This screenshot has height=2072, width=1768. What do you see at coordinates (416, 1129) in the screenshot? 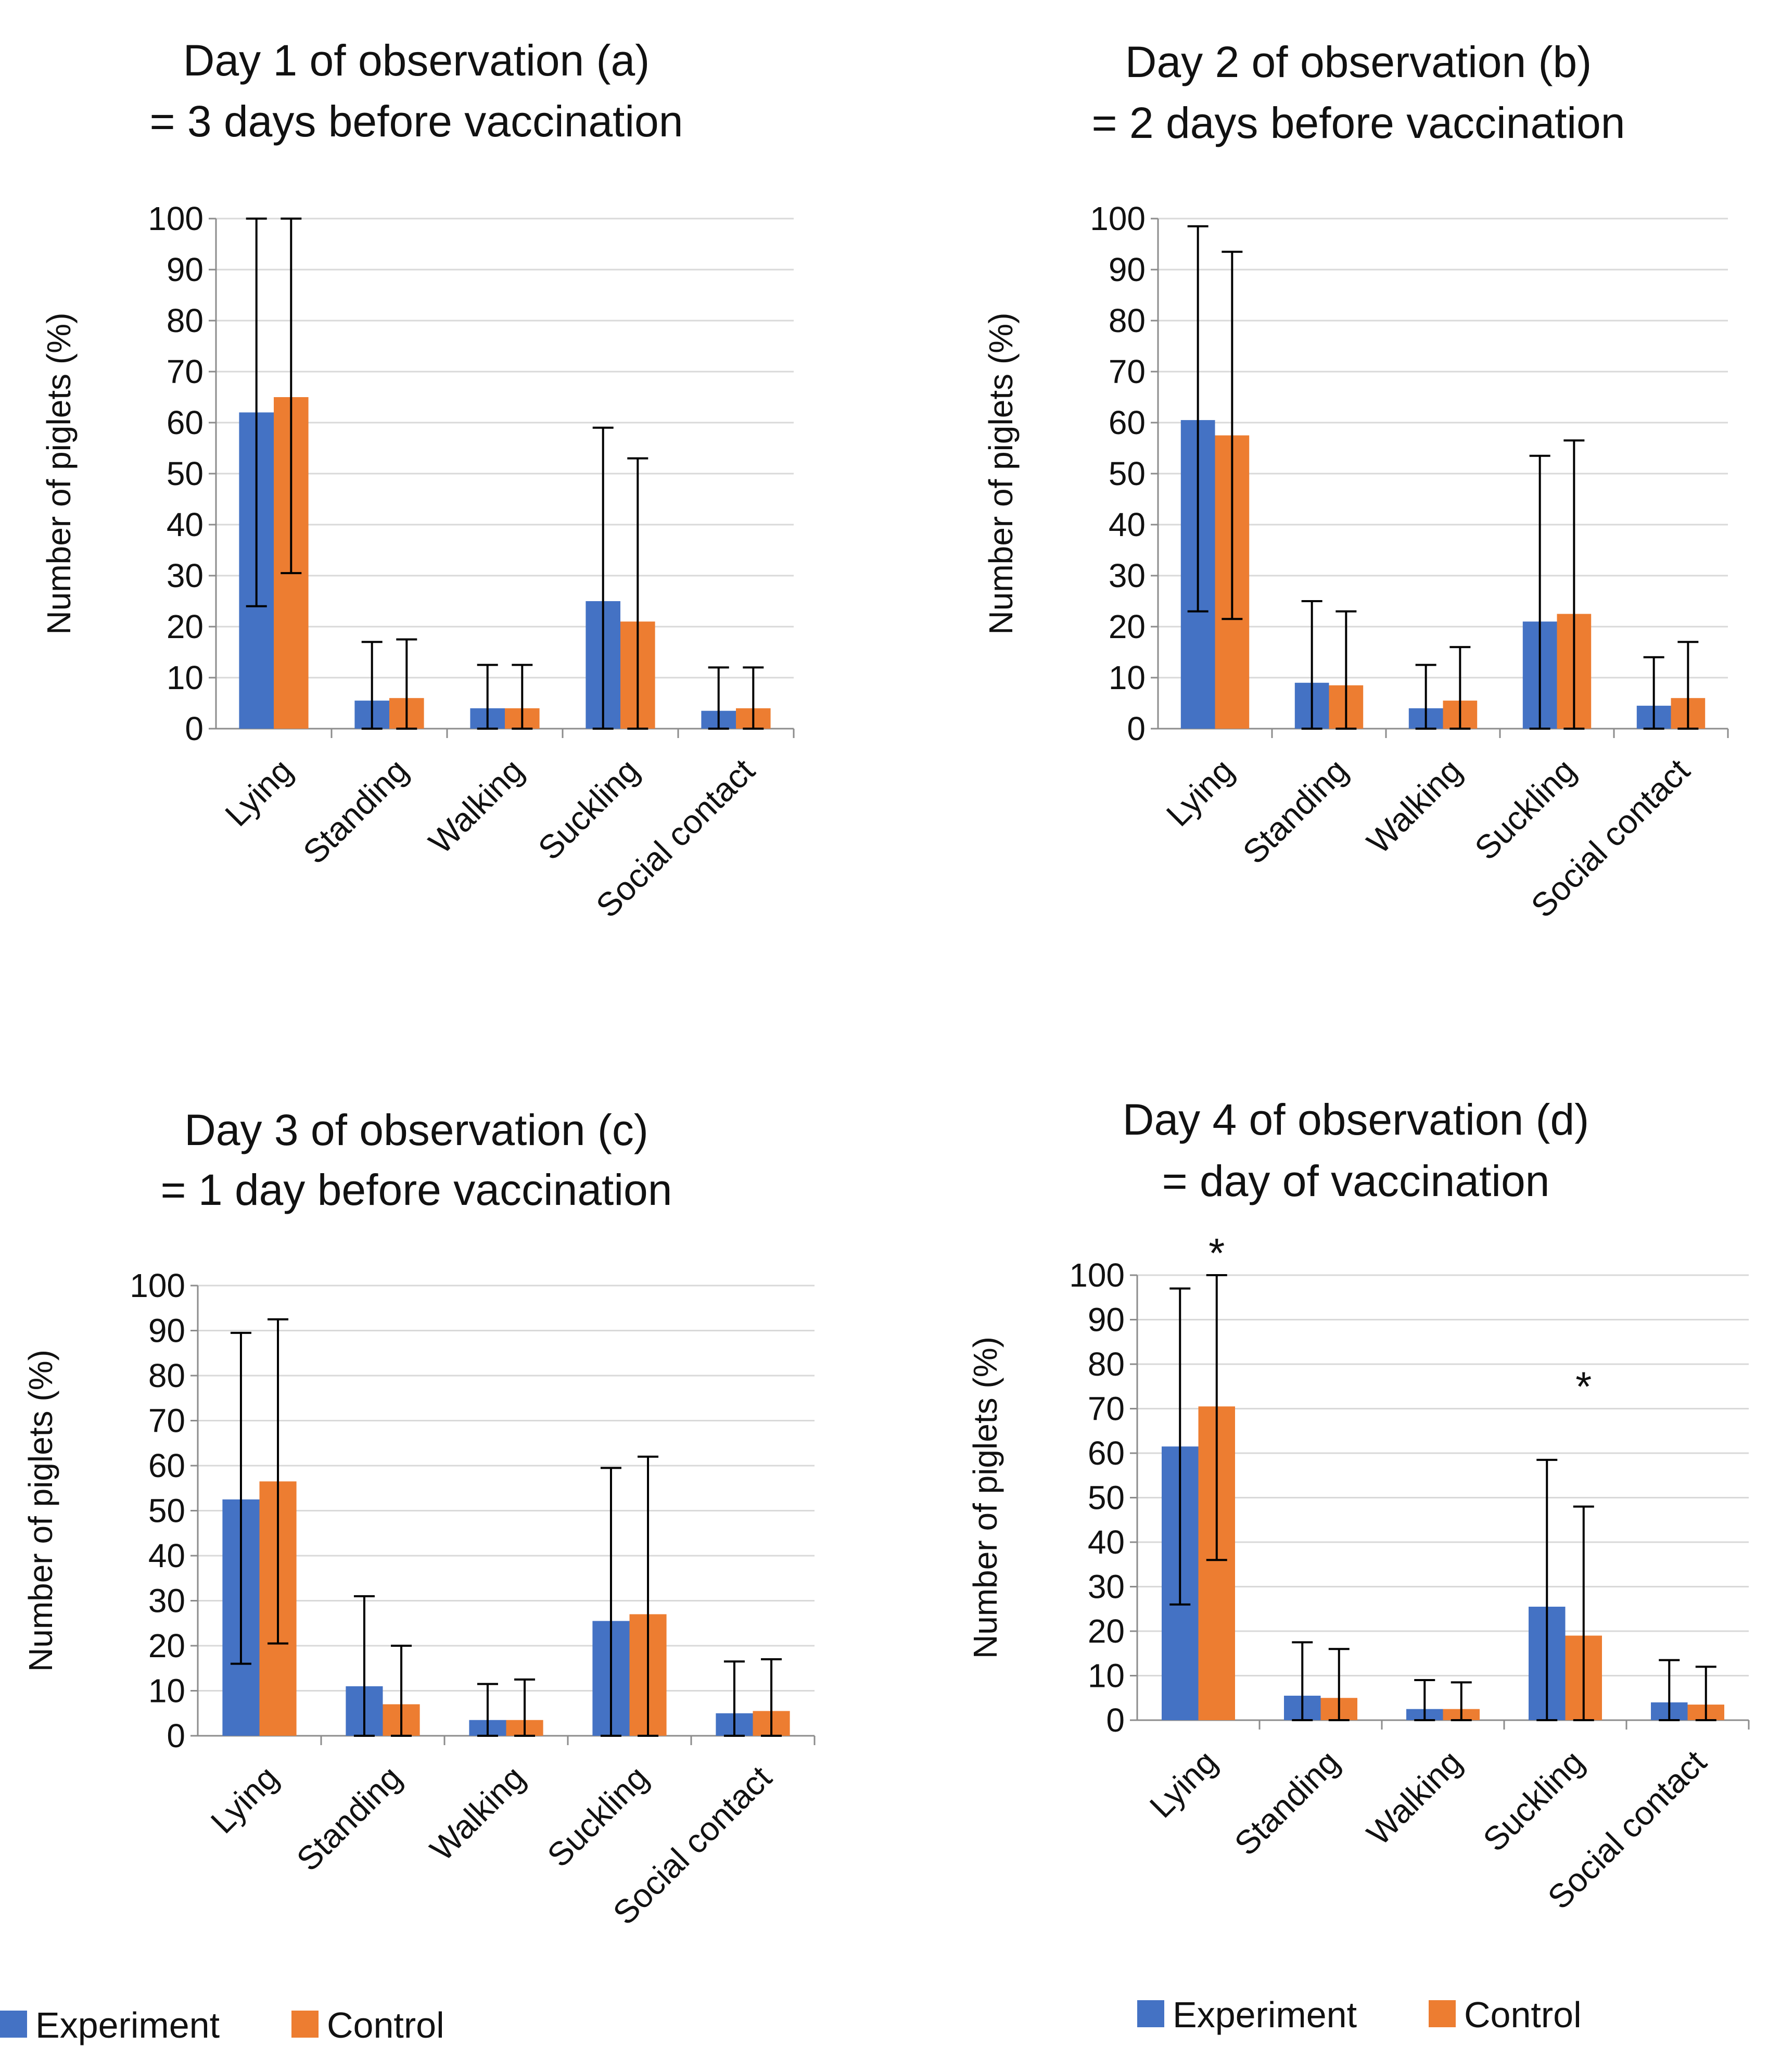
I see `chart-title: Day 3 of observation (c)` at bounding box center [416, 1129].